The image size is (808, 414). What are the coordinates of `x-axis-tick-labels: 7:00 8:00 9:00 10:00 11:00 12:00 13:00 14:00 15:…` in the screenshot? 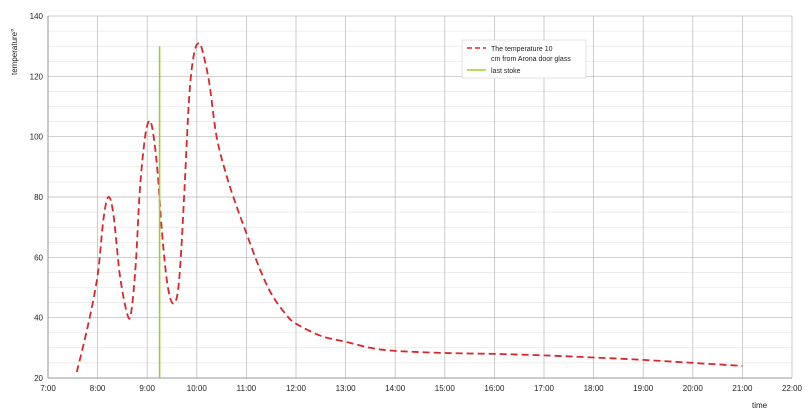 It's located at (421, 388).